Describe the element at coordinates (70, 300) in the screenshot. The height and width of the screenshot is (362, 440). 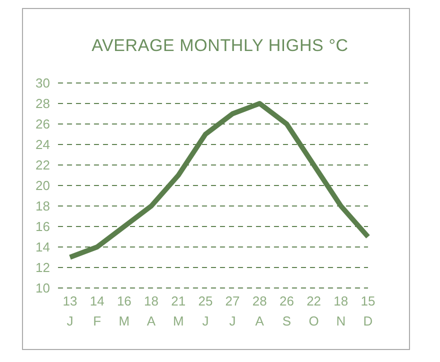
I see `data-label: 13` at that location.